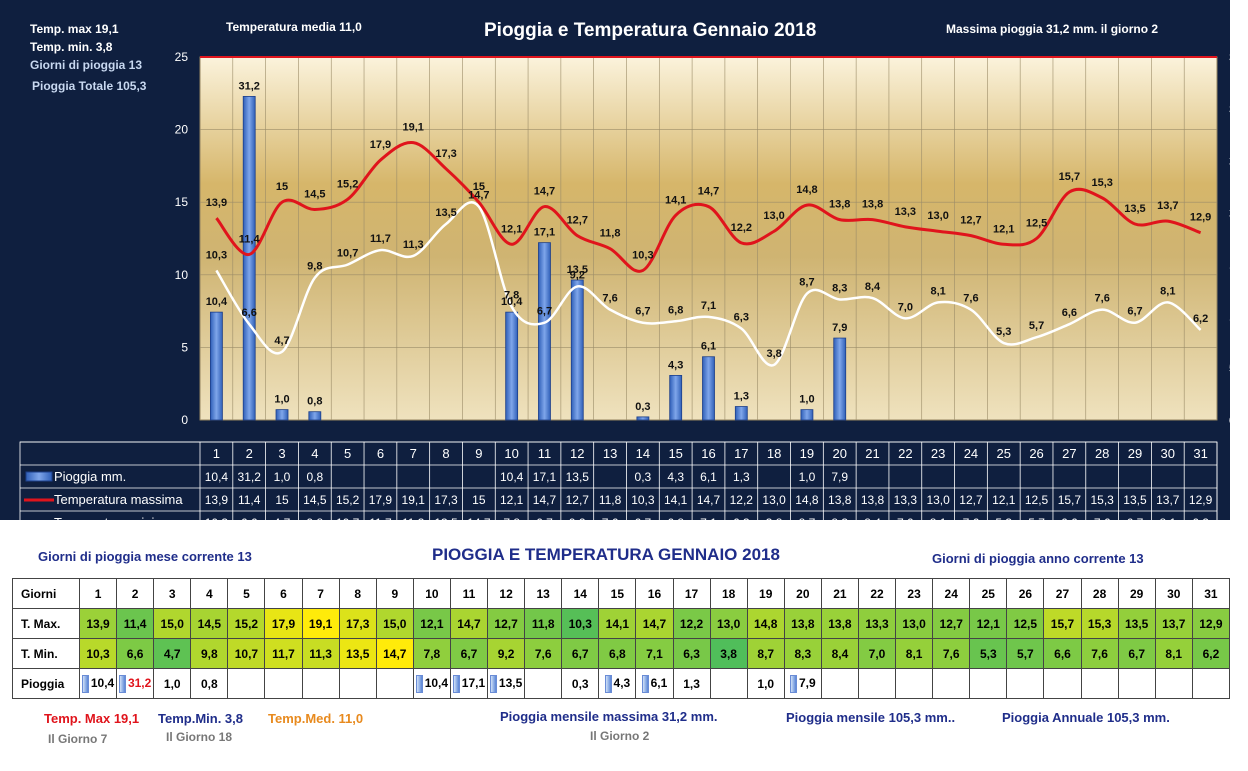 This screenshot has width=1248, height=771. I want to click on tmin-data-label: 10,3, so click(216, 255).